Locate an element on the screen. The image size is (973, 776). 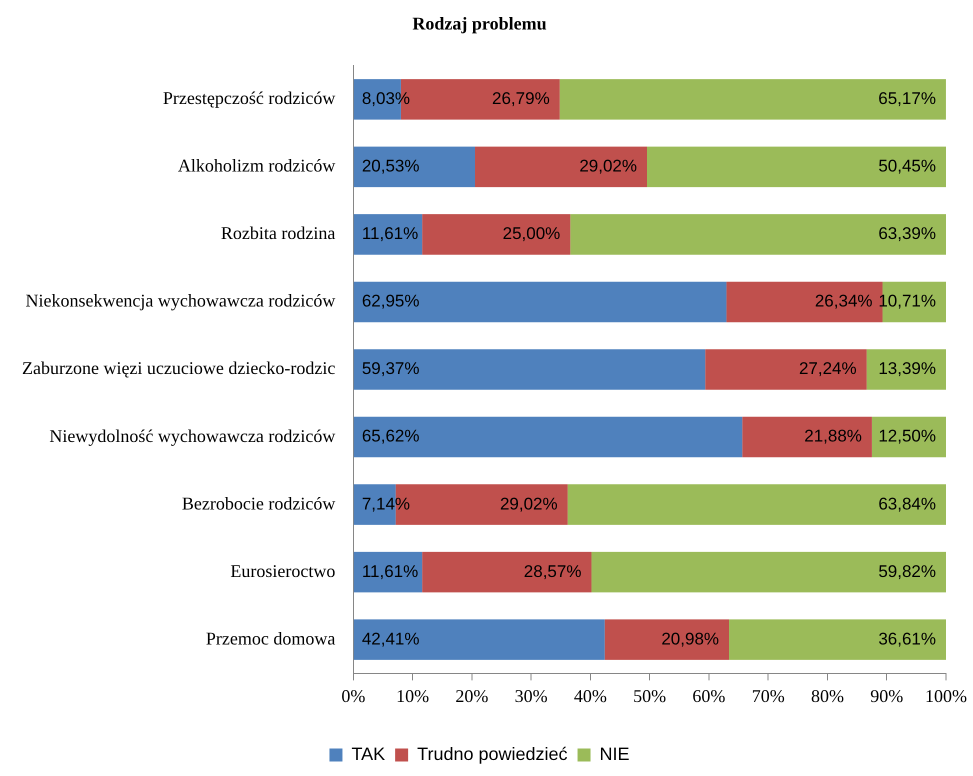
x-tick-label: 50% is located at coordinates (649, 696).